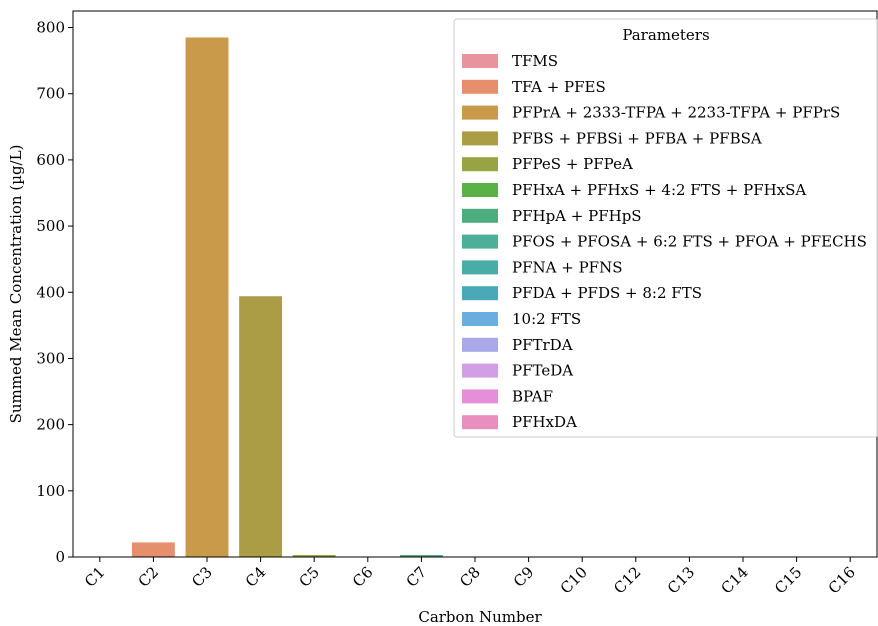  I want to click on x-tick-label-c8: C8, so click(470, 577).